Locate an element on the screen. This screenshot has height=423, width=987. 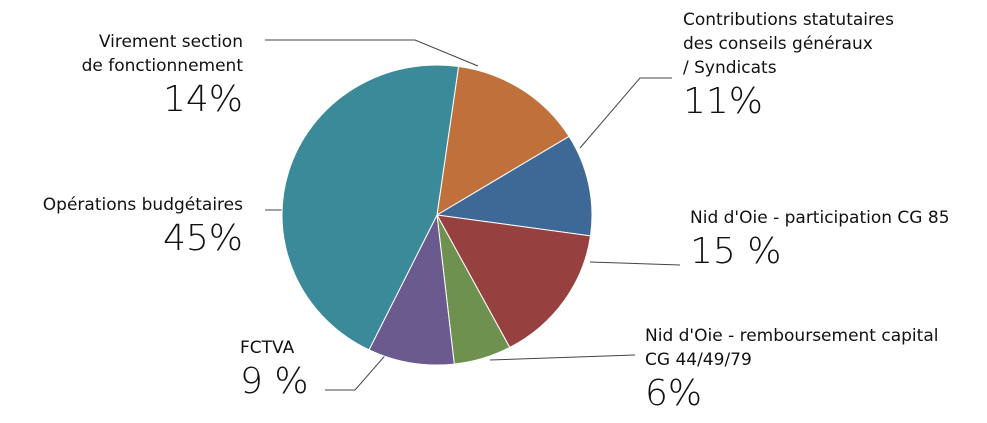
category-label: Opérations budgétaires is located at coordinates (142, 205).